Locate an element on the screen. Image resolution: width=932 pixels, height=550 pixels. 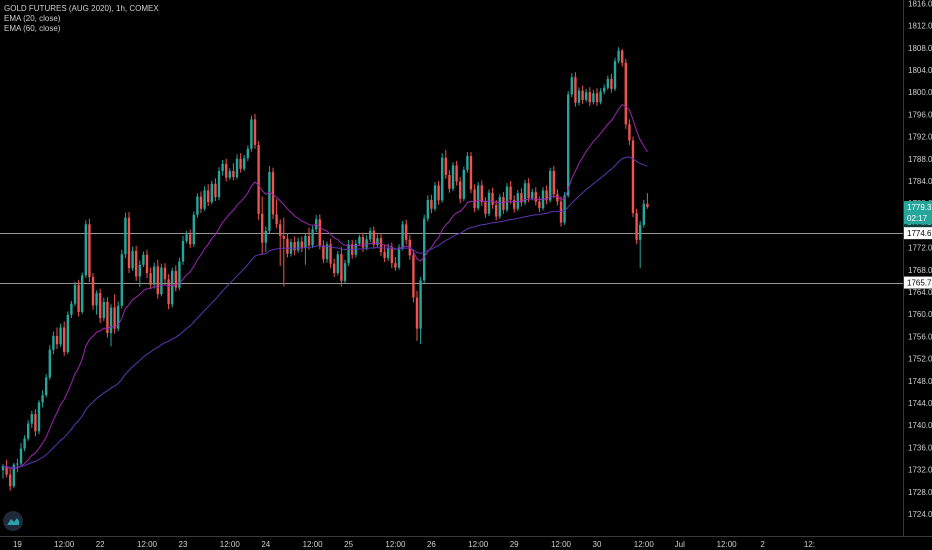
y-tick-label: 1788.0 is located at coordinates (920, 159).